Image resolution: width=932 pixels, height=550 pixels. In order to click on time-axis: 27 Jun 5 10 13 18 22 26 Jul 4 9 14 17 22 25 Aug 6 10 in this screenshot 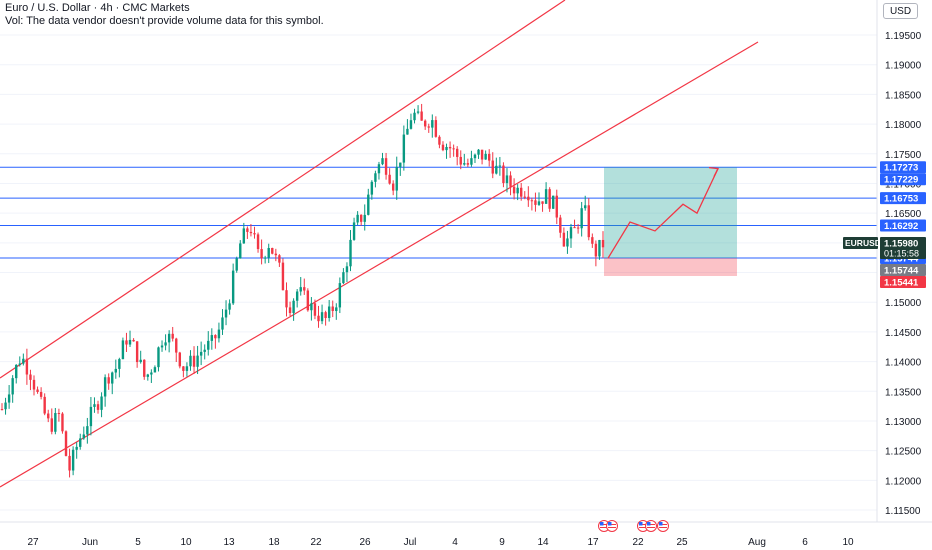, I will do `click(466, 534)`.